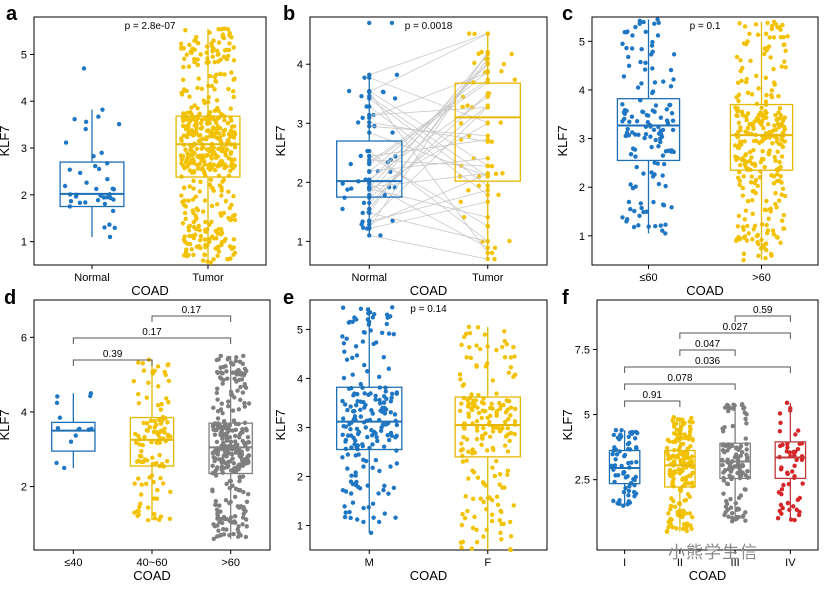 The width and height of the screenshot is (827, 591). I want to click on y-tick-label: 4, so click(24, 102).